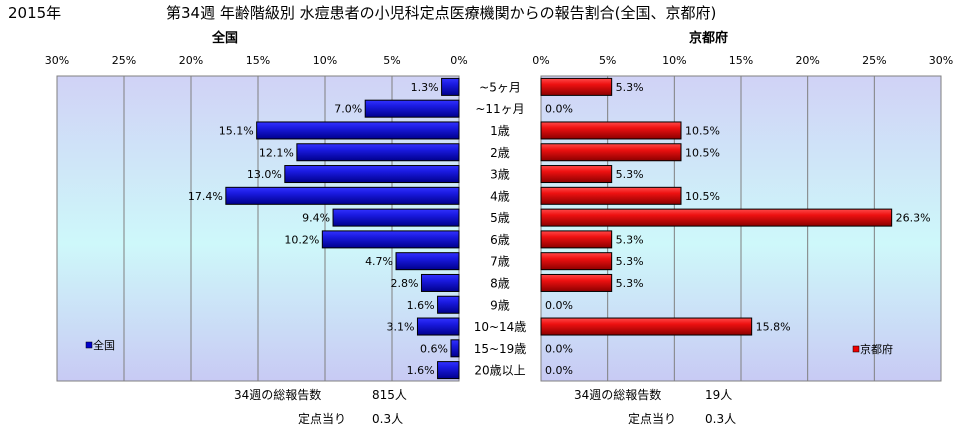 The image size is (968, 432). What do you see at coordinates (388, 419) in the screenshot?
I see `left-per-value: 0.3人` at bounding box center [388, 419].